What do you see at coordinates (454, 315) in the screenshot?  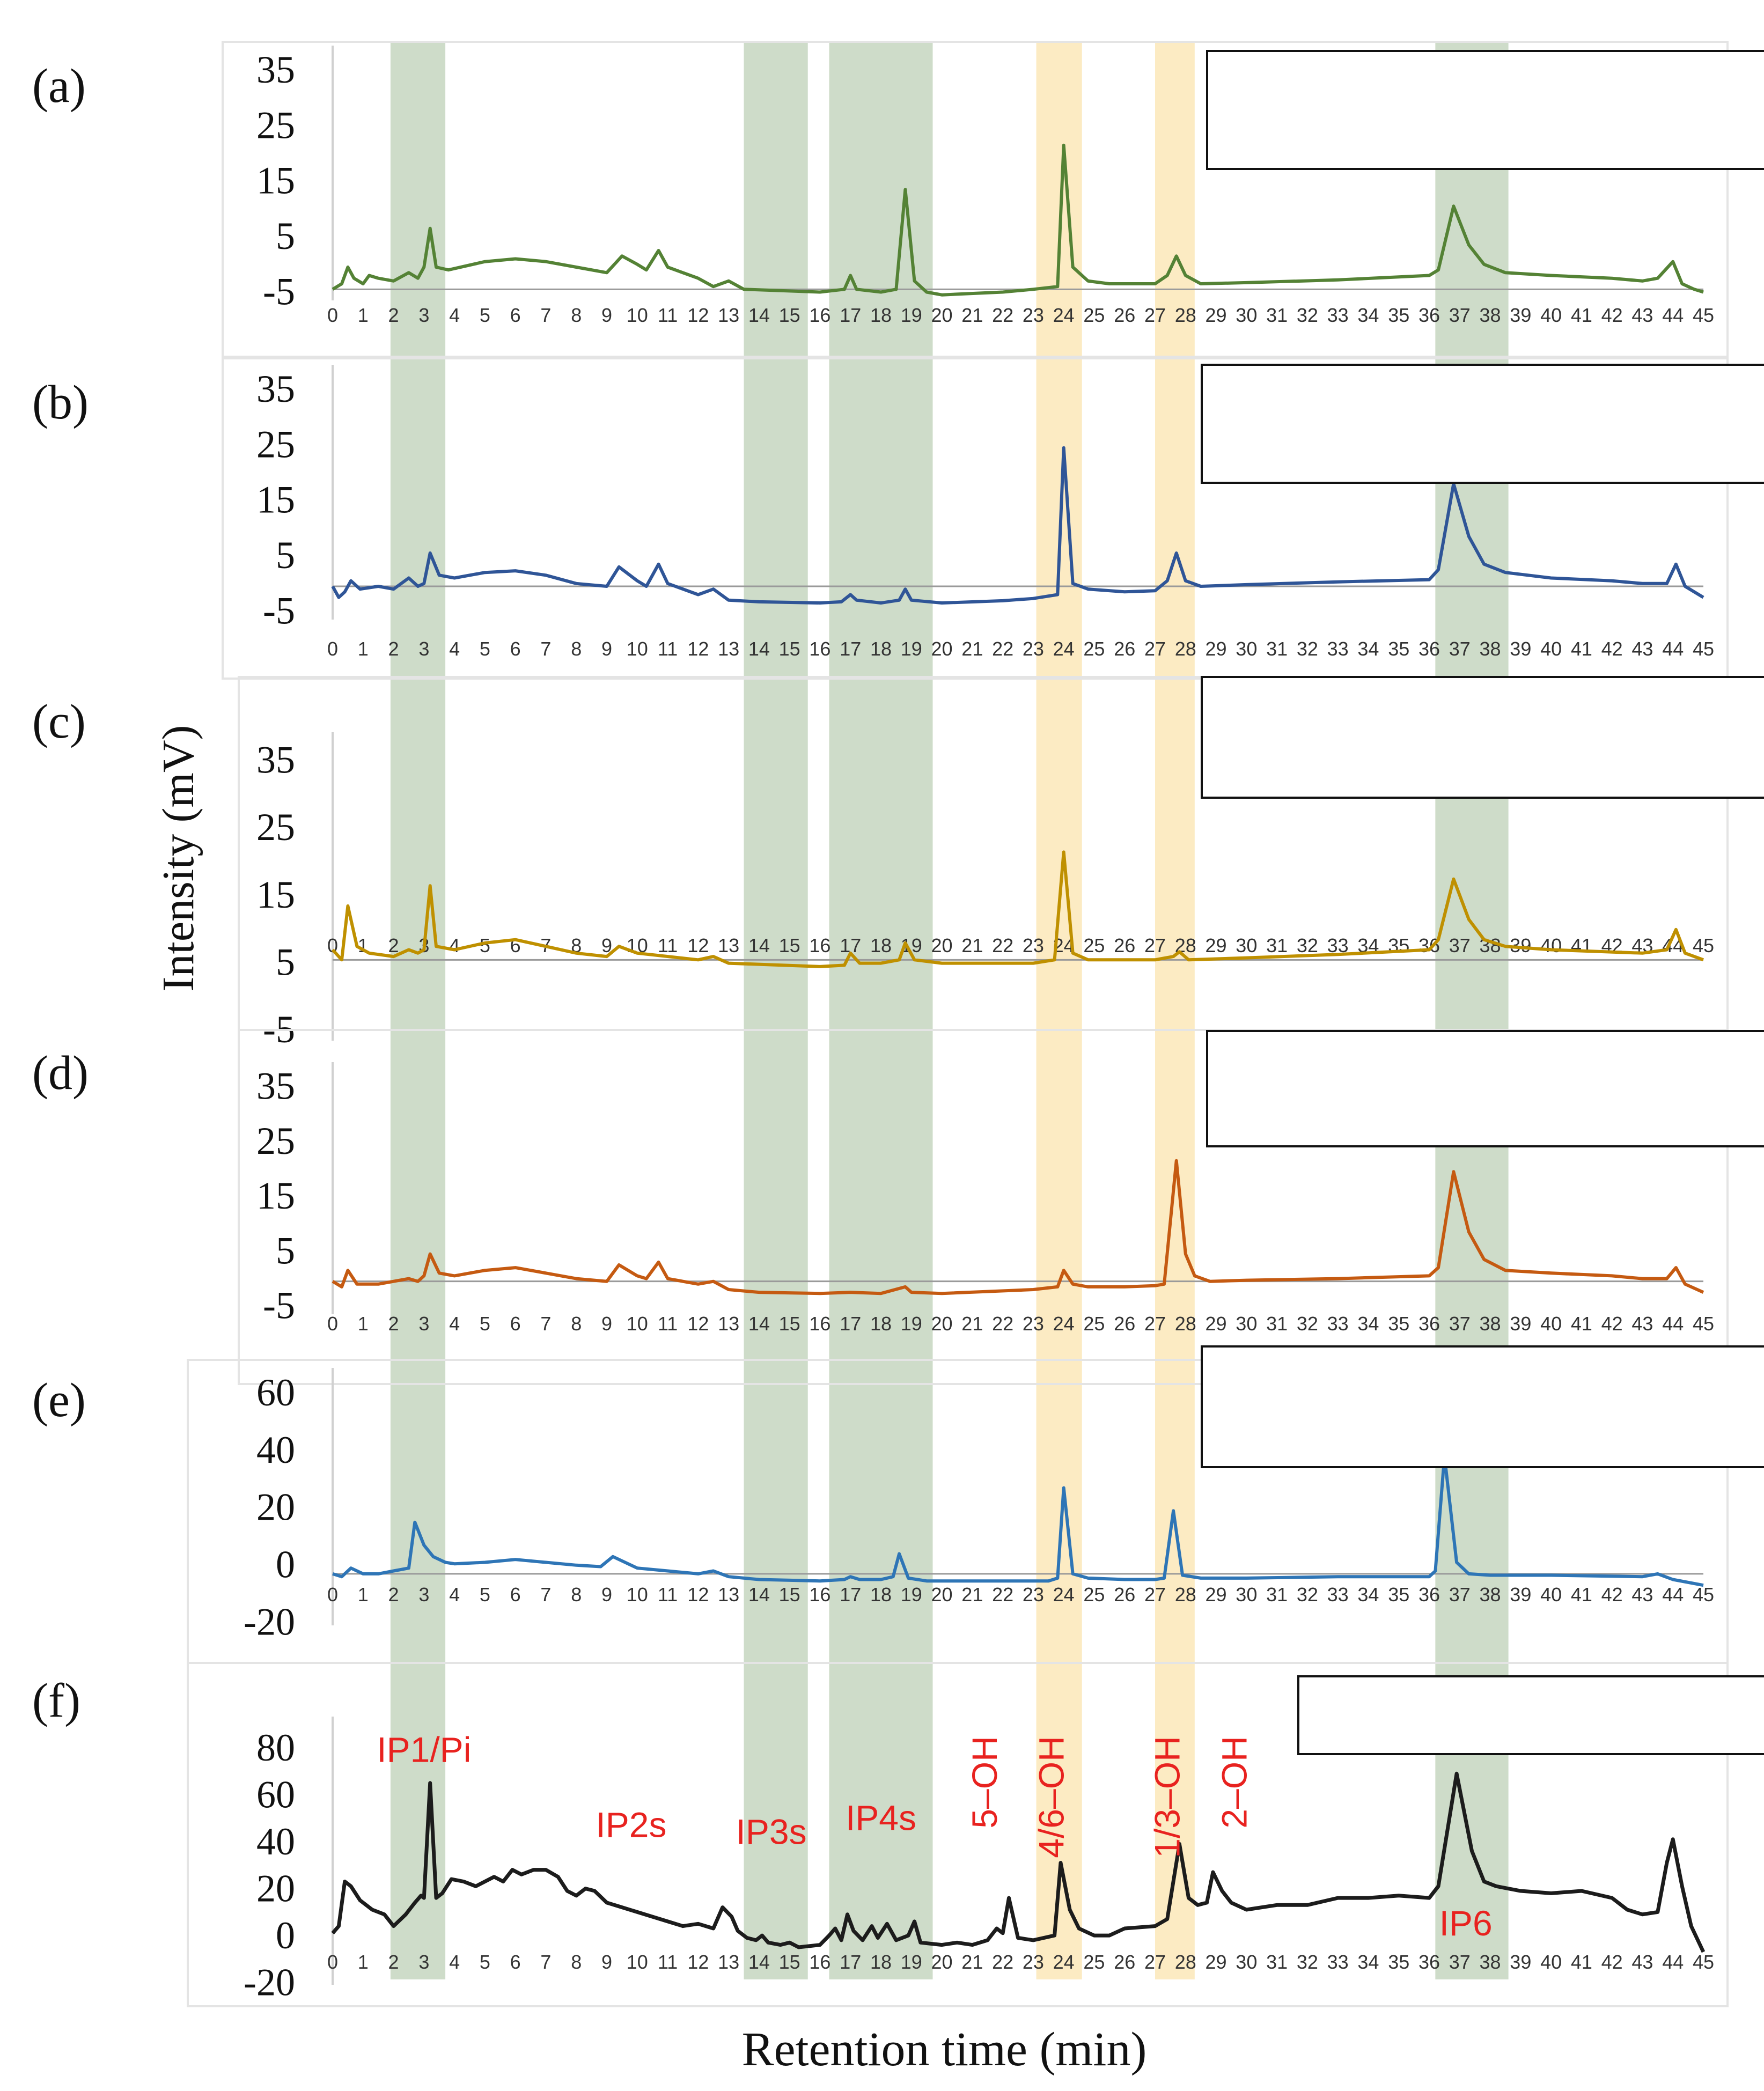 I see `x-tick-label: 4` at bounding box center [454, 315].